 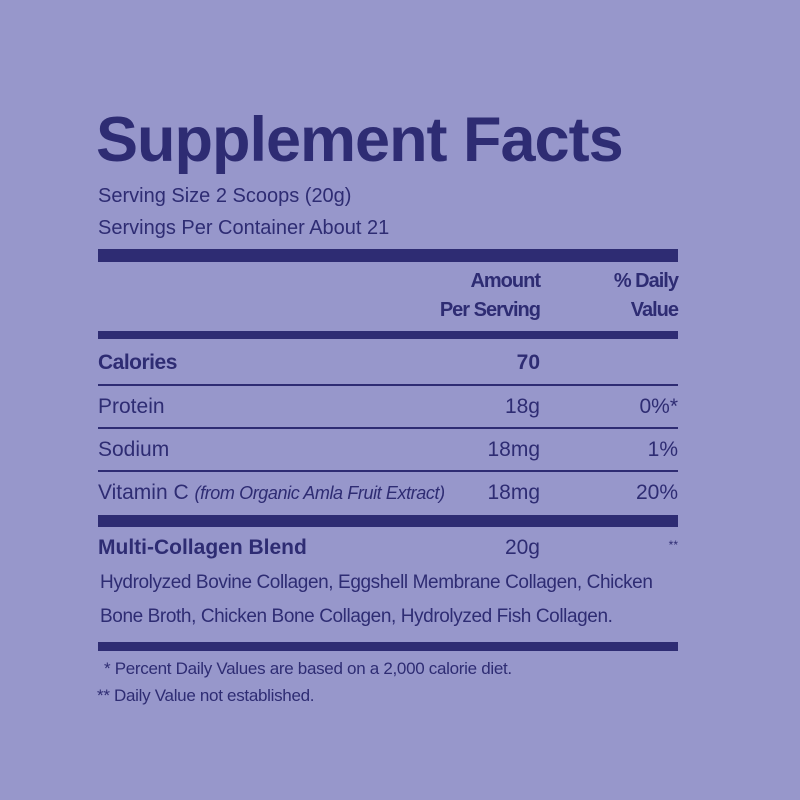 What do you see at coordinates (320, 493) in the screenshot?
I see `vitamin-c-note: (from Organic Amla Fruit Extract)` at bounding box center [320, 493].